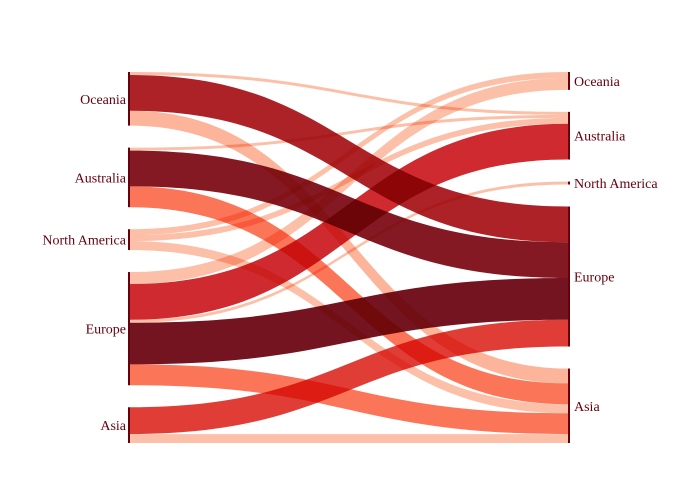  Describe the element at coordinates (84, 241) in the screenshot. I see `left-node-label-north-america: North America` at that location.